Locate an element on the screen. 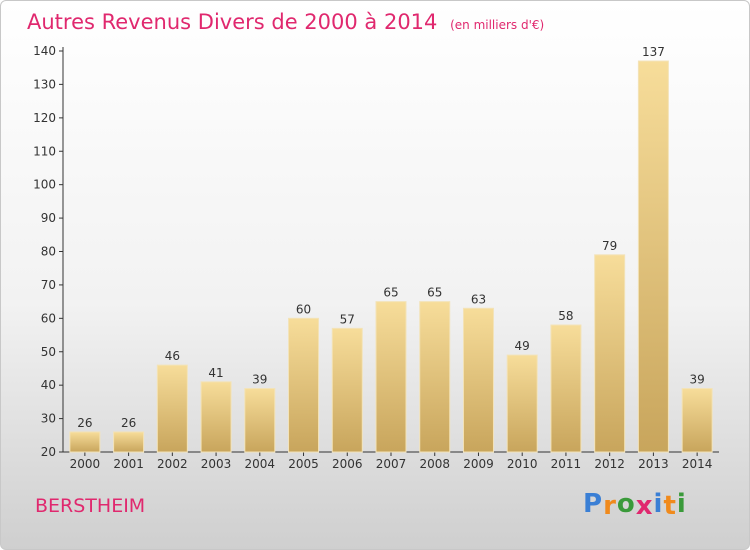 The width and height of the screenshot is (750, 550). data-label-2011: 58 is located at coordinates (565, 316).